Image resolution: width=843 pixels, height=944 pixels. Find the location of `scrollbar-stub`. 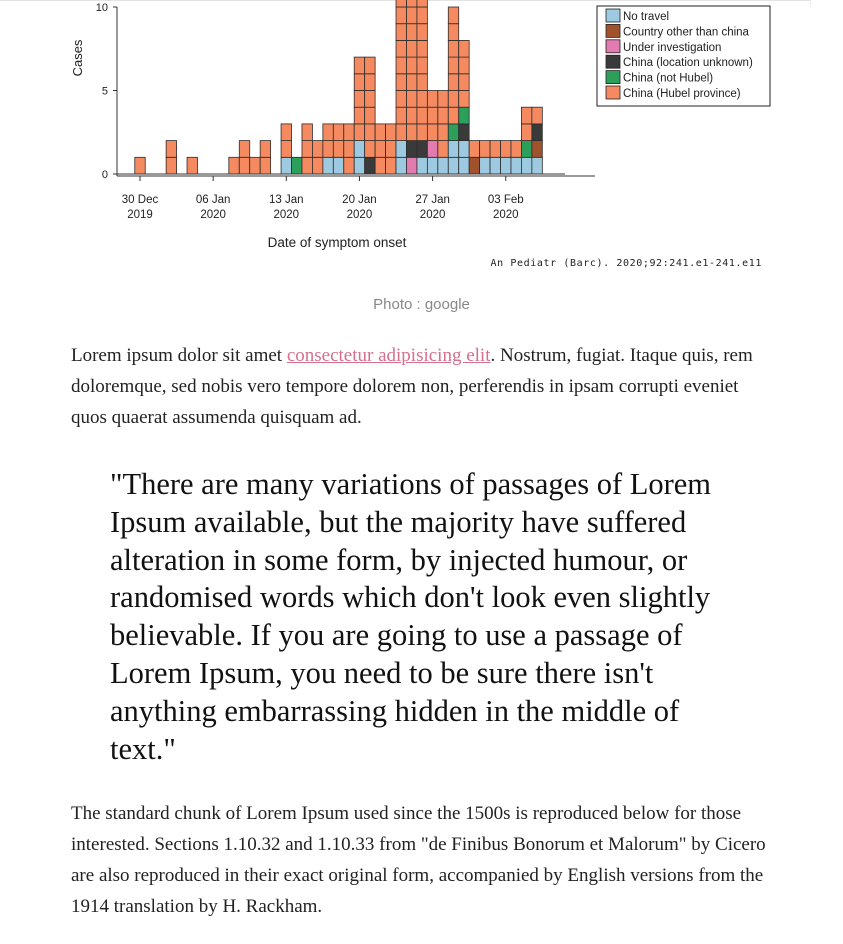

scrollbar-stub is located at coordinates (826, 3).